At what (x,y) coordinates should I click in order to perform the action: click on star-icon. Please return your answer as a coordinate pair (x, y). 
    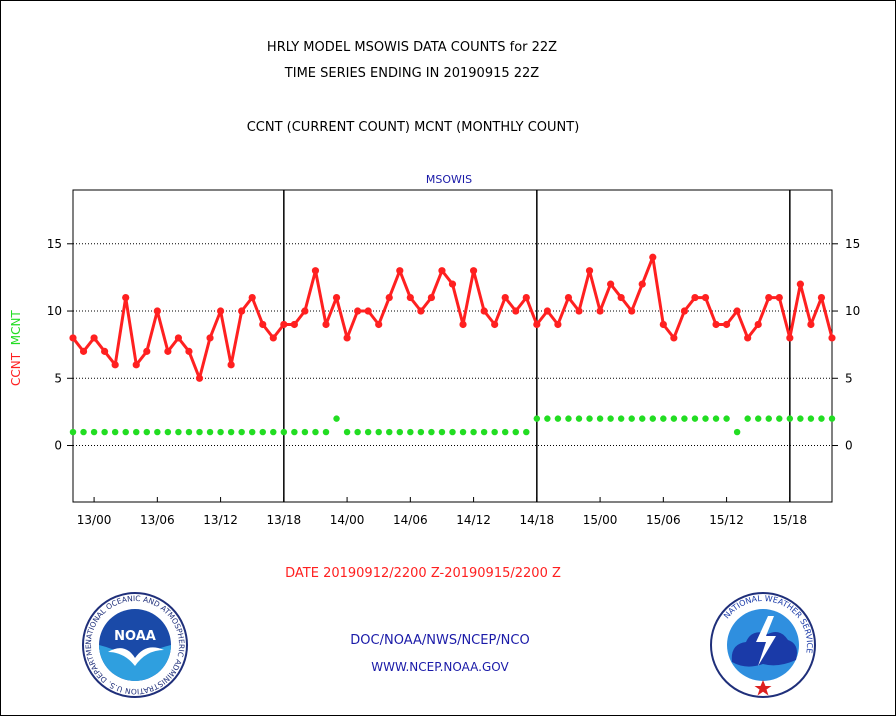
    Looking at the image, I should click on (763, 688).